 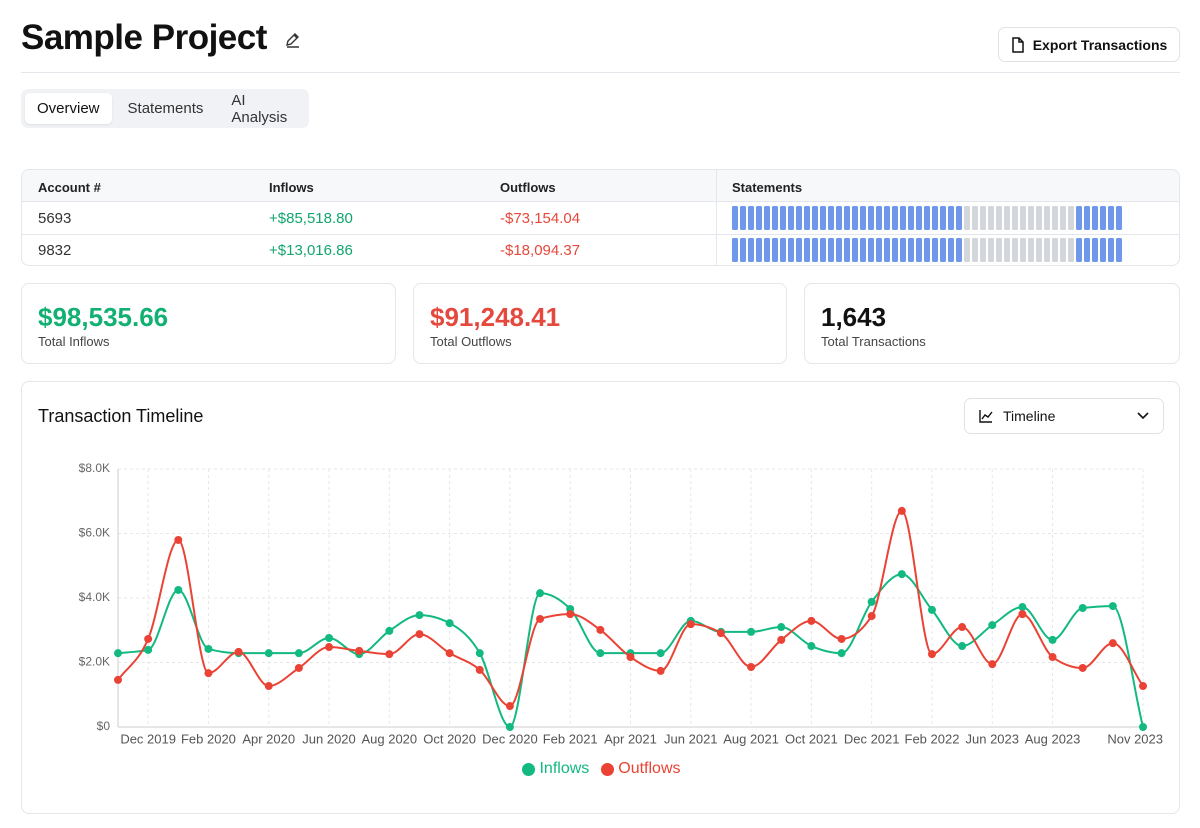 What do you see at coordinates (55, 218) in the screenshot?
I see `account-number: 5693` at bounding box center [55, 218].